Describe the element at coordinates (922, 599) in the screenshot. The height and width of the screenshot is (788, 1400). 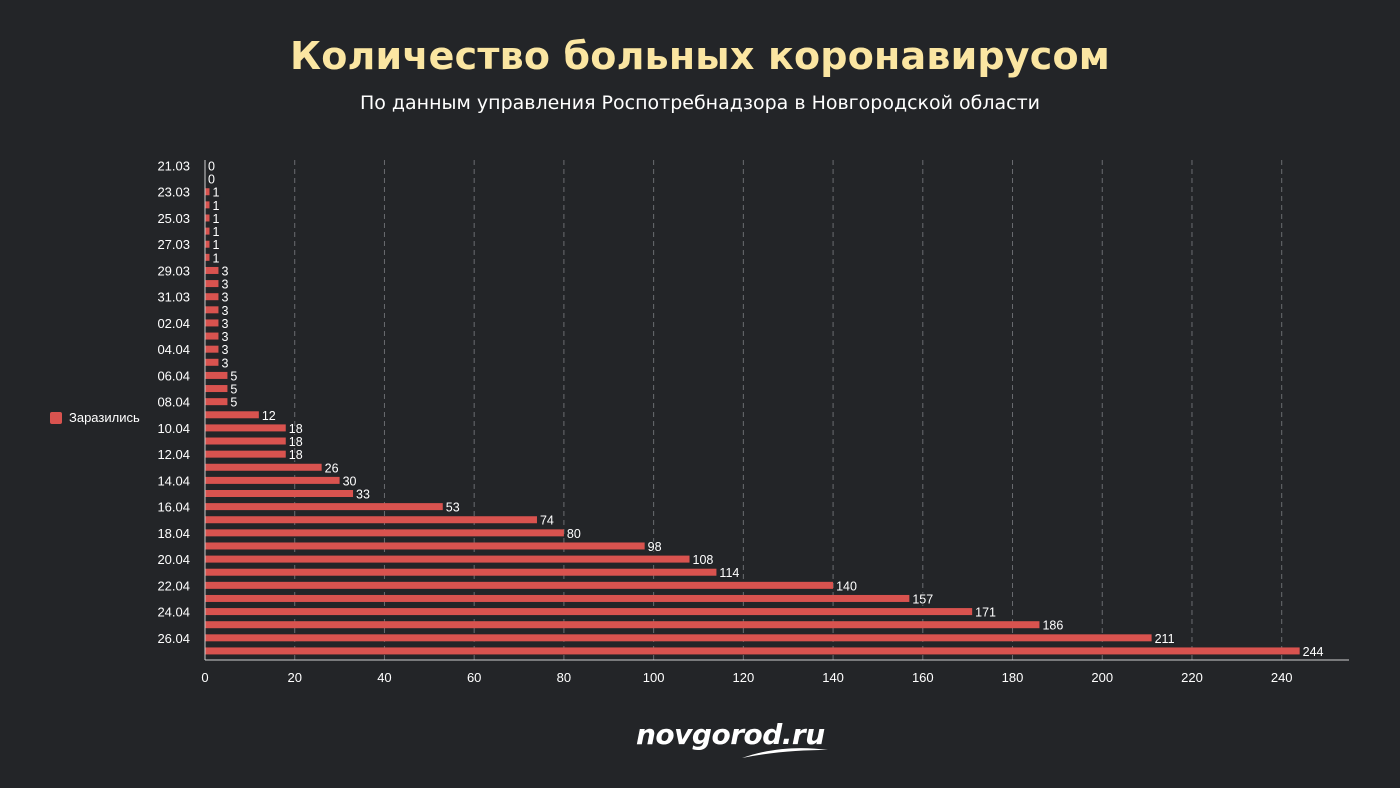
I see `data-label: 157` at that location.